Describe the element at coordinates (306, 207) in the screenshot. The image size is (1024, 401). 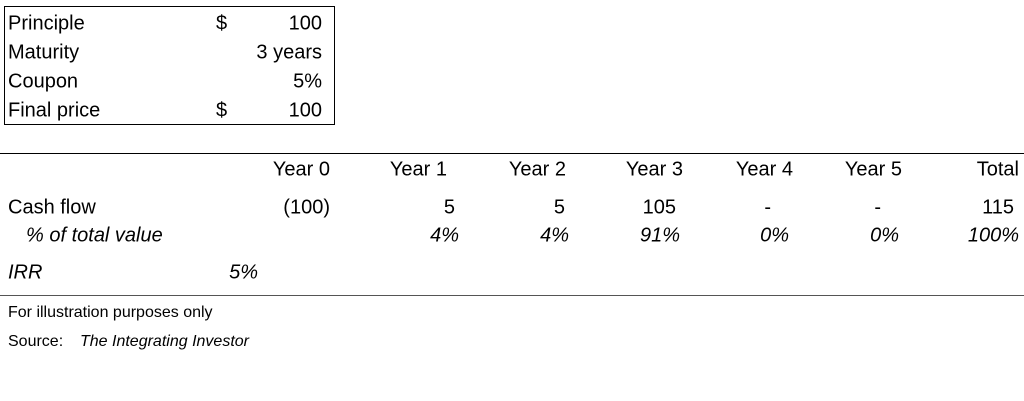
I see `cell-value: (100)` at that location.